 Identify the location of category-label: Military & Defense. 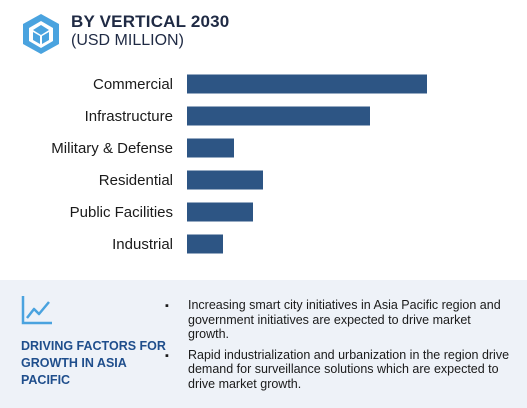
(112, 148).